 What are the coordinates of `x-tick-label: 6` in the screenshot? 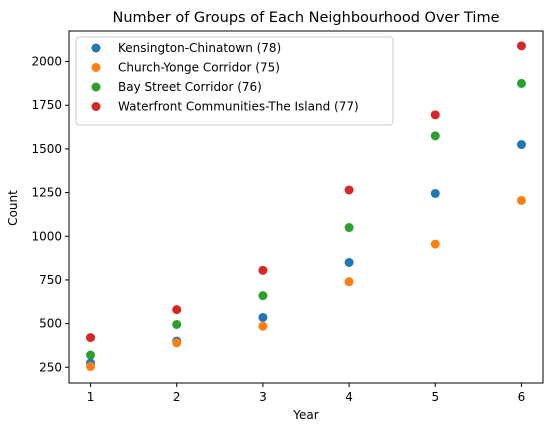 It's located at (522, 397).